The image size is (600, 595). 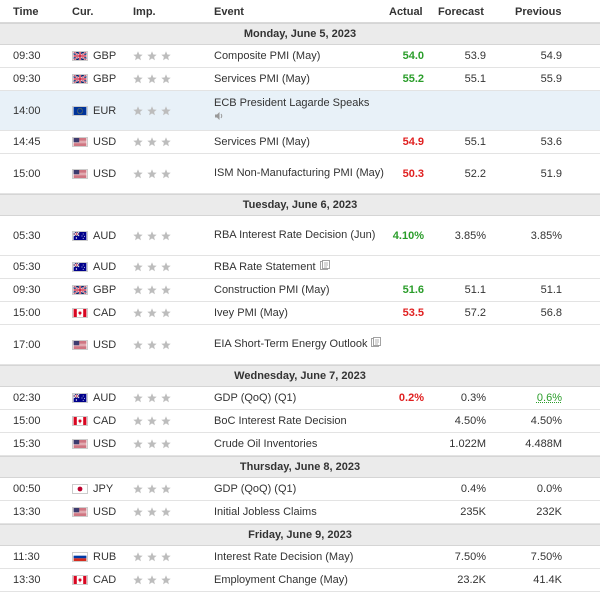 I want to click on event-name: Ivey PMI (May), so click(x=299, y=313).